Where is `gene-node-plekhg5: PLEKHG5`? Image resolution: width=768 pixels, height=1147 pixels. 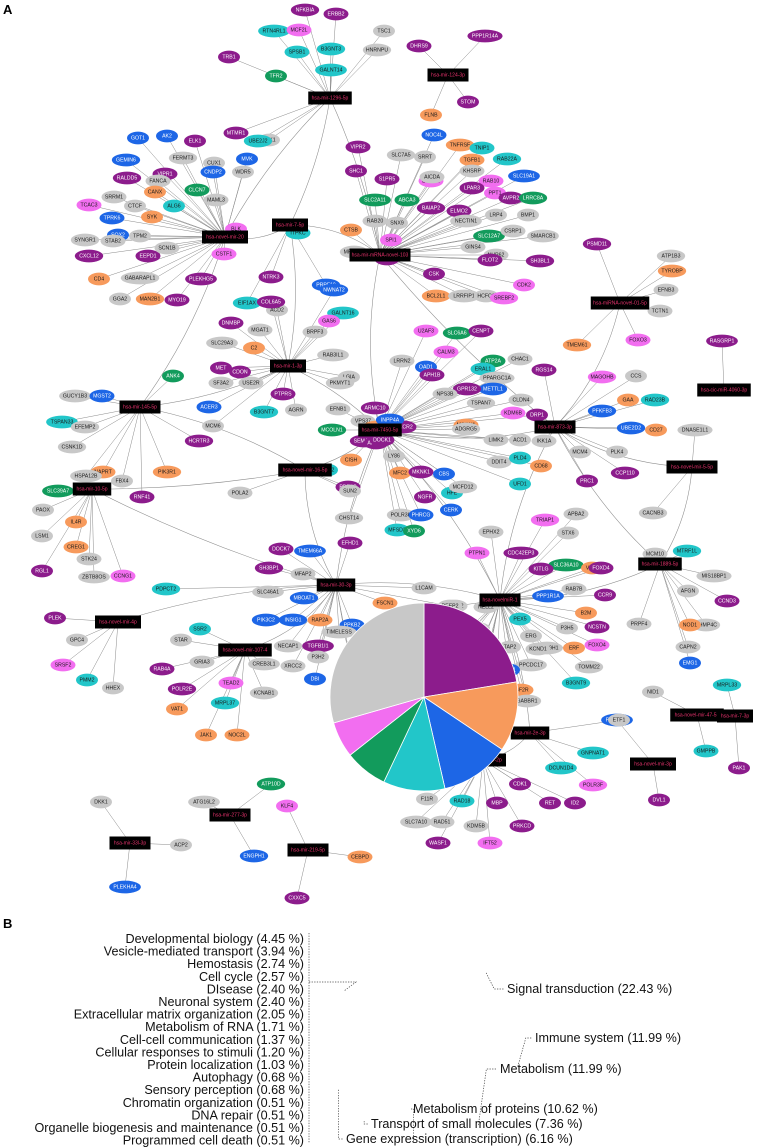
gene-node-plekhg5: PLEKHG5 is located at coordinates (201, 279).